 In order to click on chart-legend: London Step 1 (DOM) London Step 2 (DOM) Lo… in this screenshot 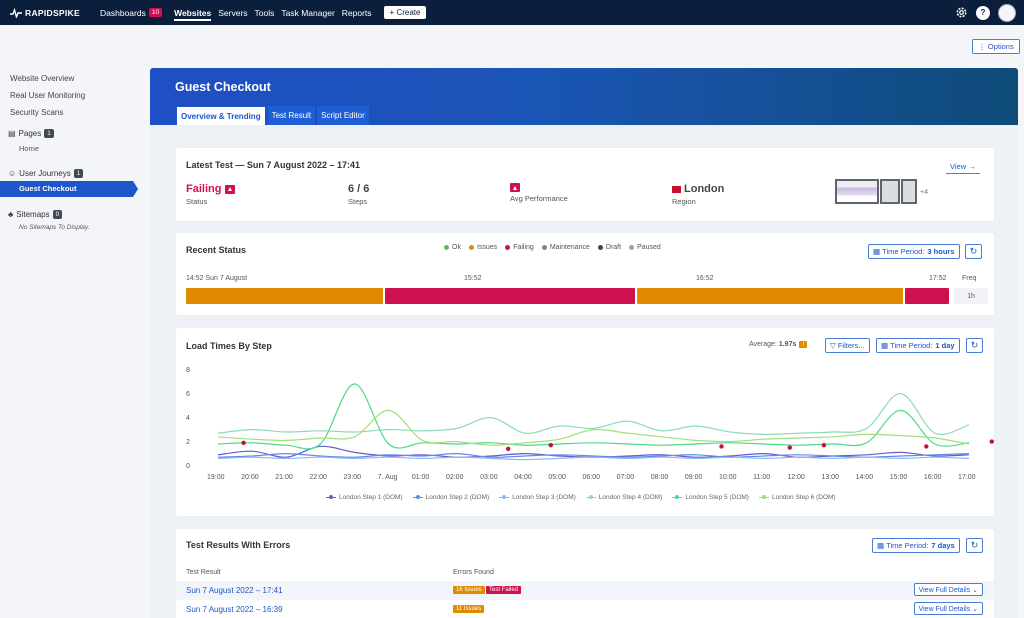, I will do `click(581, 497)`.